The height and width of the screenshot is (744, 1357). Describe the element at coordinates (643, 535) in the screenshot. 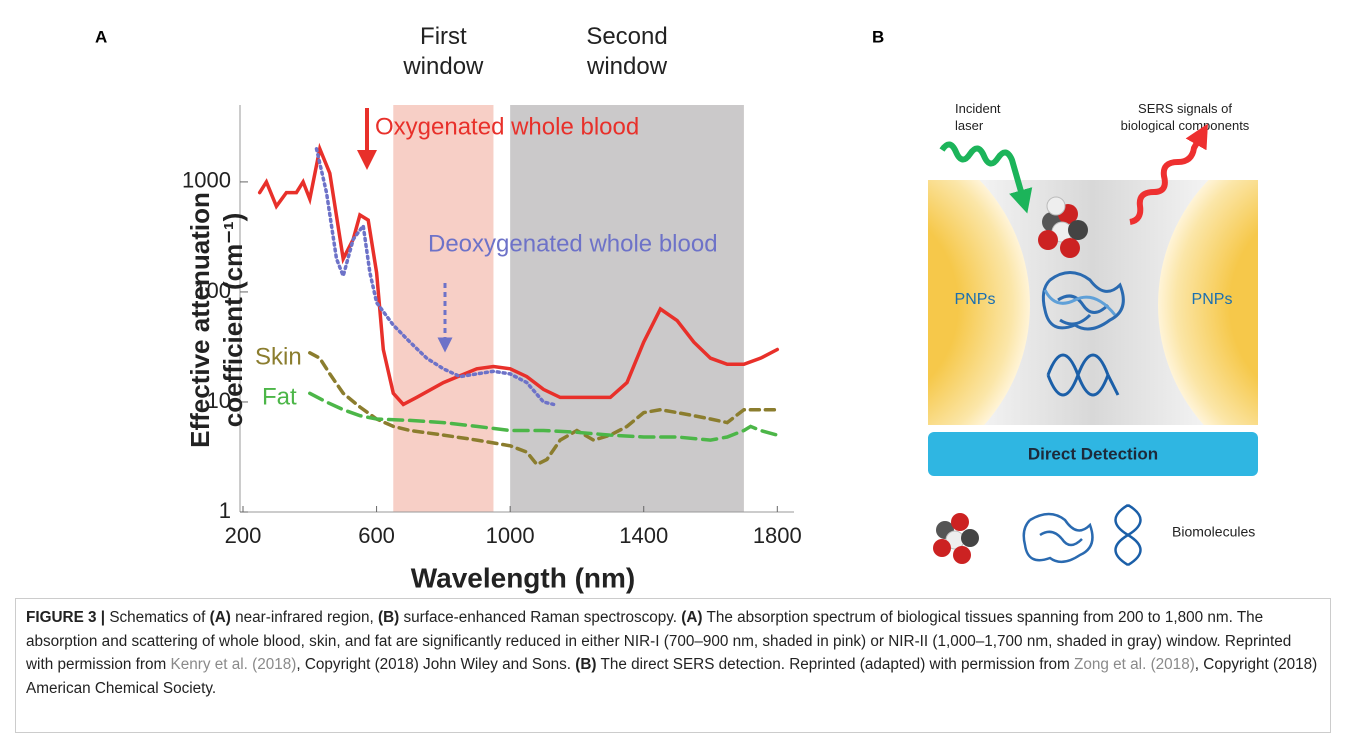

I see `x-tick-label: 1400` at that location.